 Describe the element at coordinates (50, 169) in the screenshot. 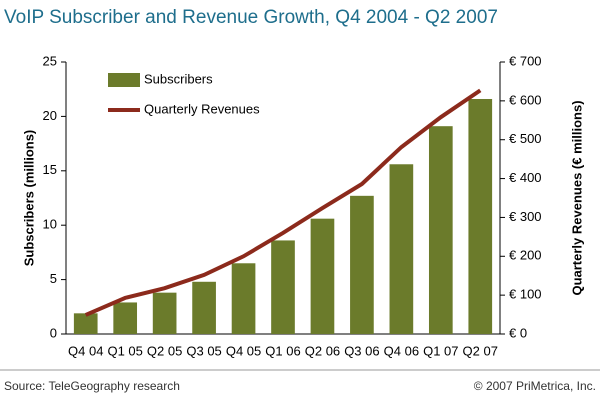

I see `y-tick-label: 15` at that location.